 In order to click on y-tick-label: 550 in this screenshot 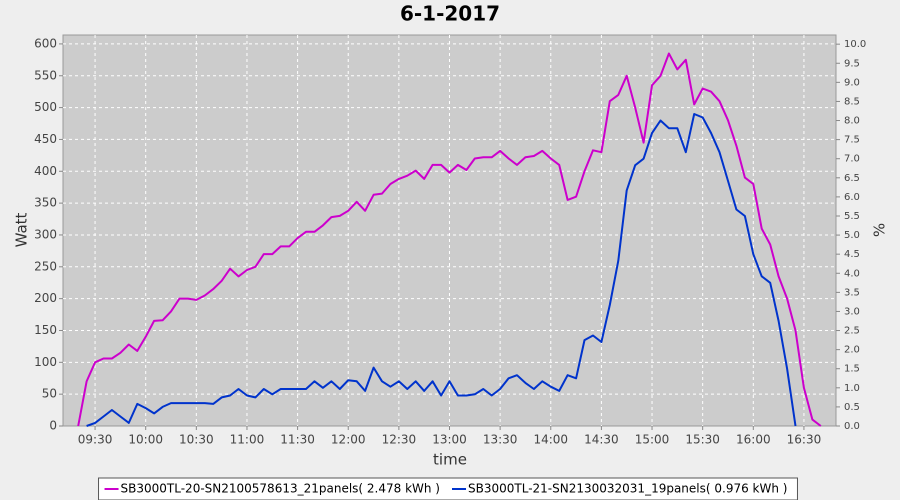, I will do `click(45, 75)`.